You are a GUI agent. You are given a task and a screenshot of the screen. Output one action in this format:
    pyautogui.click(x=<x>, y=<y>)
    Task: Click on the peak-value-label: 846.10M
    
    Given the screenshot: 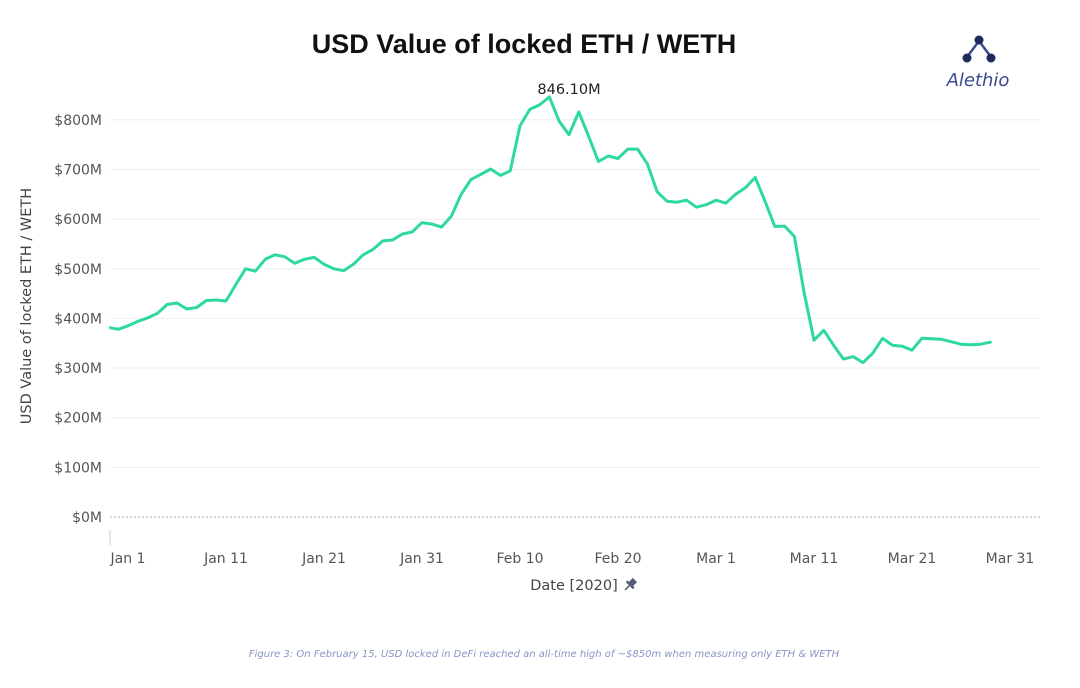 What is the action you would take?
    pyautogui.click(x=568, y=90)
    